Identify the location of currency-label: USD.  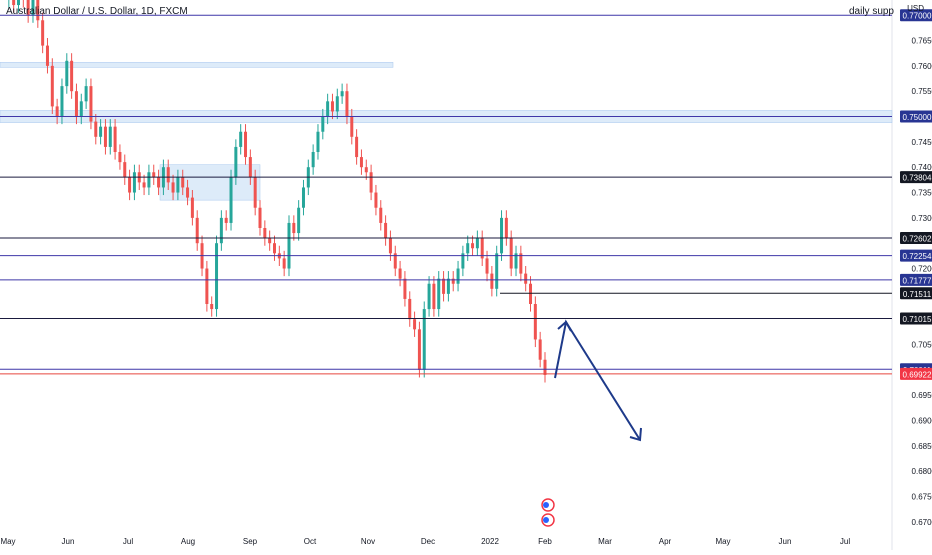
(915, 8).